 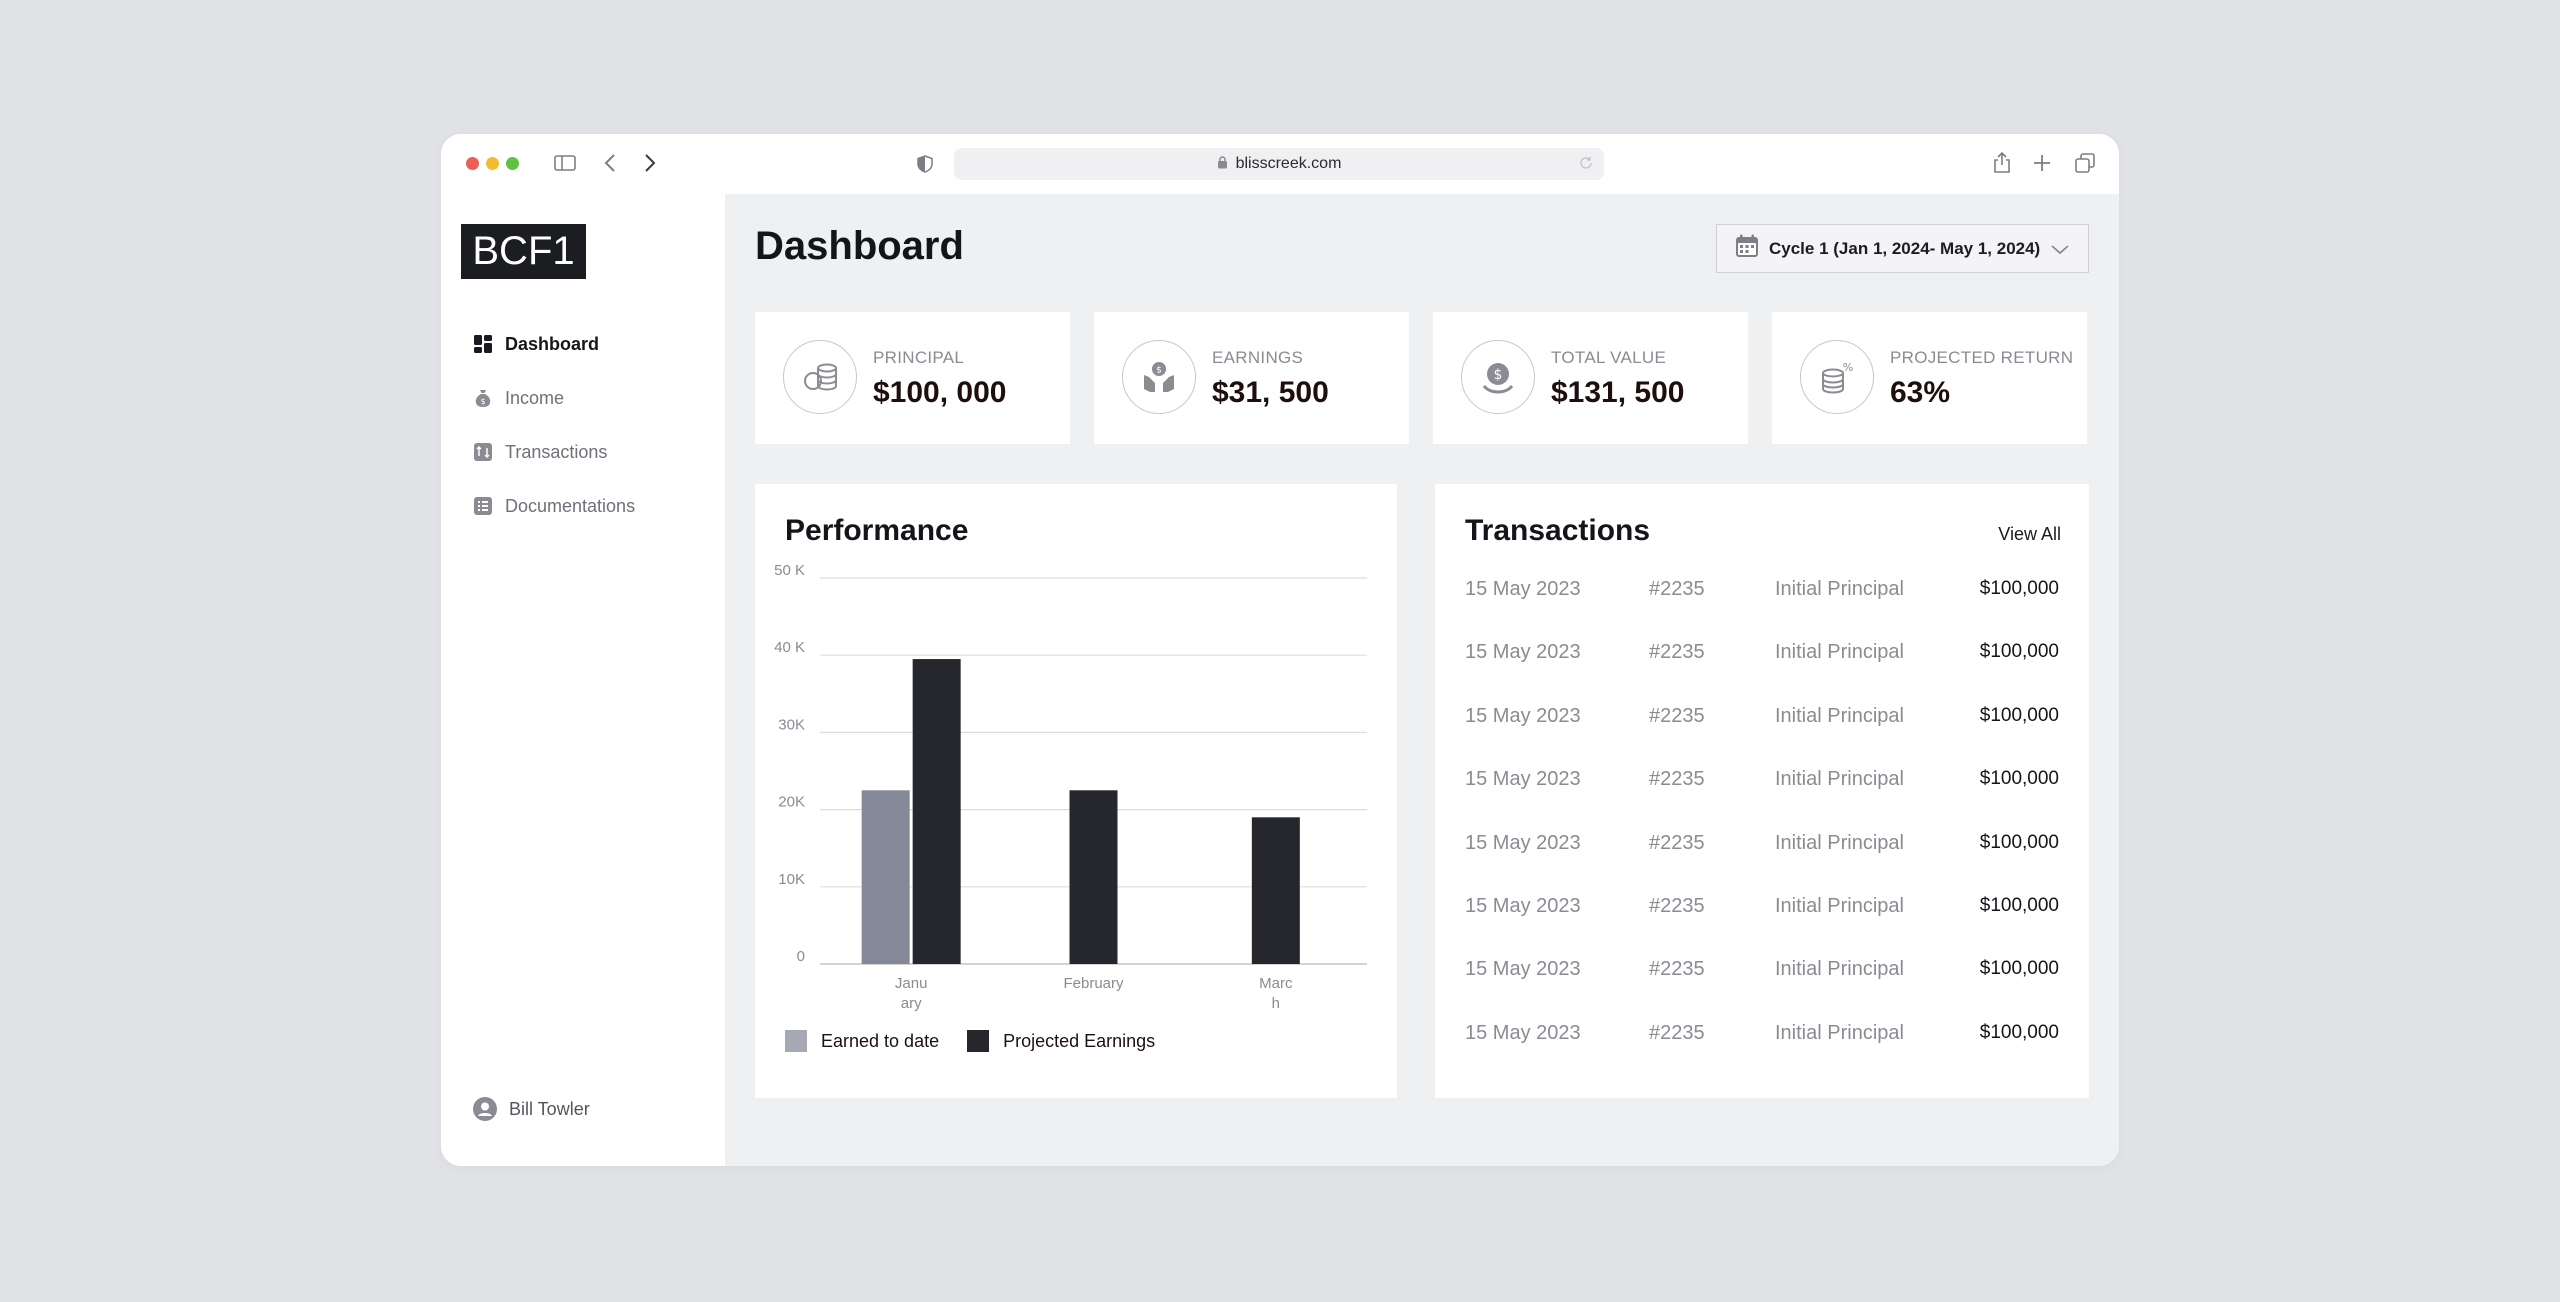 What do you see at coordinates (919, 357) in the screenshot?
I see `stat-label: PRINCIPAL` at bounding box center [919, 357].